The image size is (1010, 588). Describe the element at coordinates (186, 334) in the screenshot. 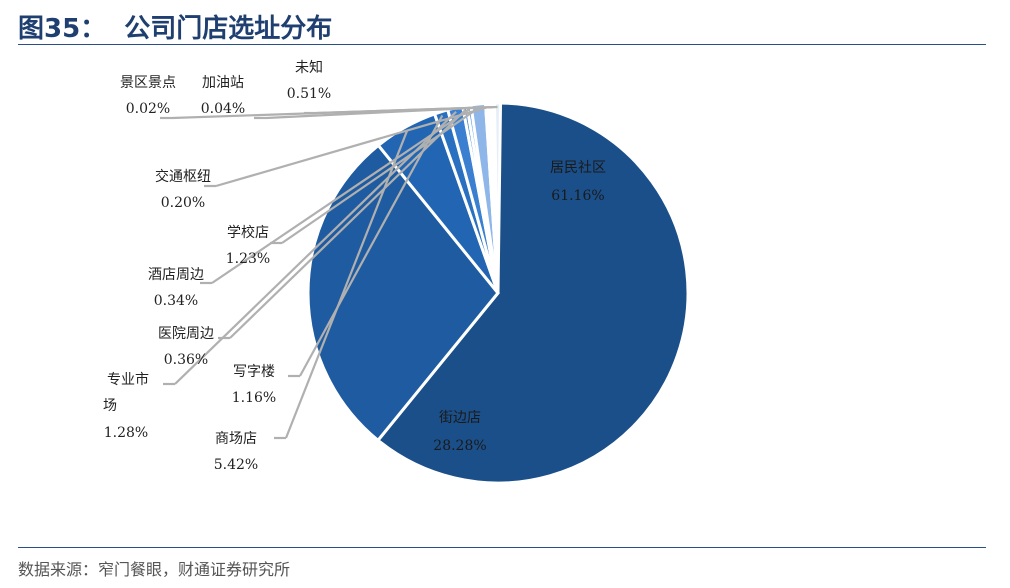

I see `slice-label-name-5: 医院周边` at that location.